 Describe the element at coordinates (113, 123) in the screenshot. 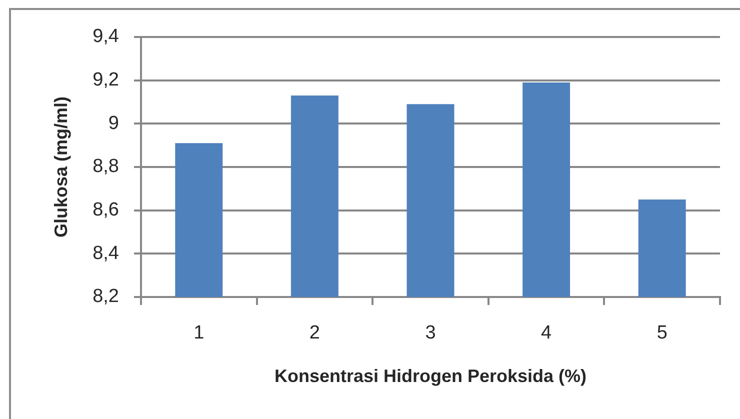

I see `y-tick-label: 9` at that location.